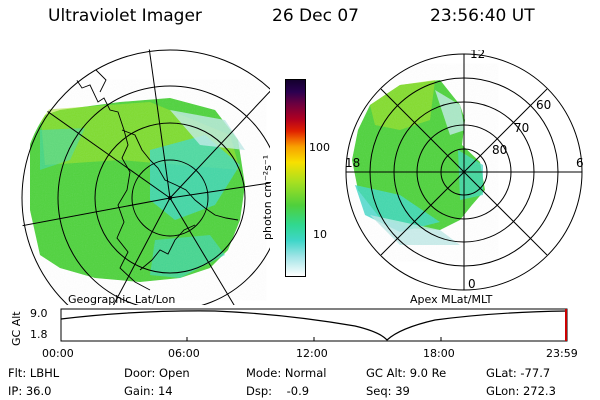  Describe the element at coordinates (320, 234) in the screenshot. I see `colorbar-tick-10: 10` at that location.